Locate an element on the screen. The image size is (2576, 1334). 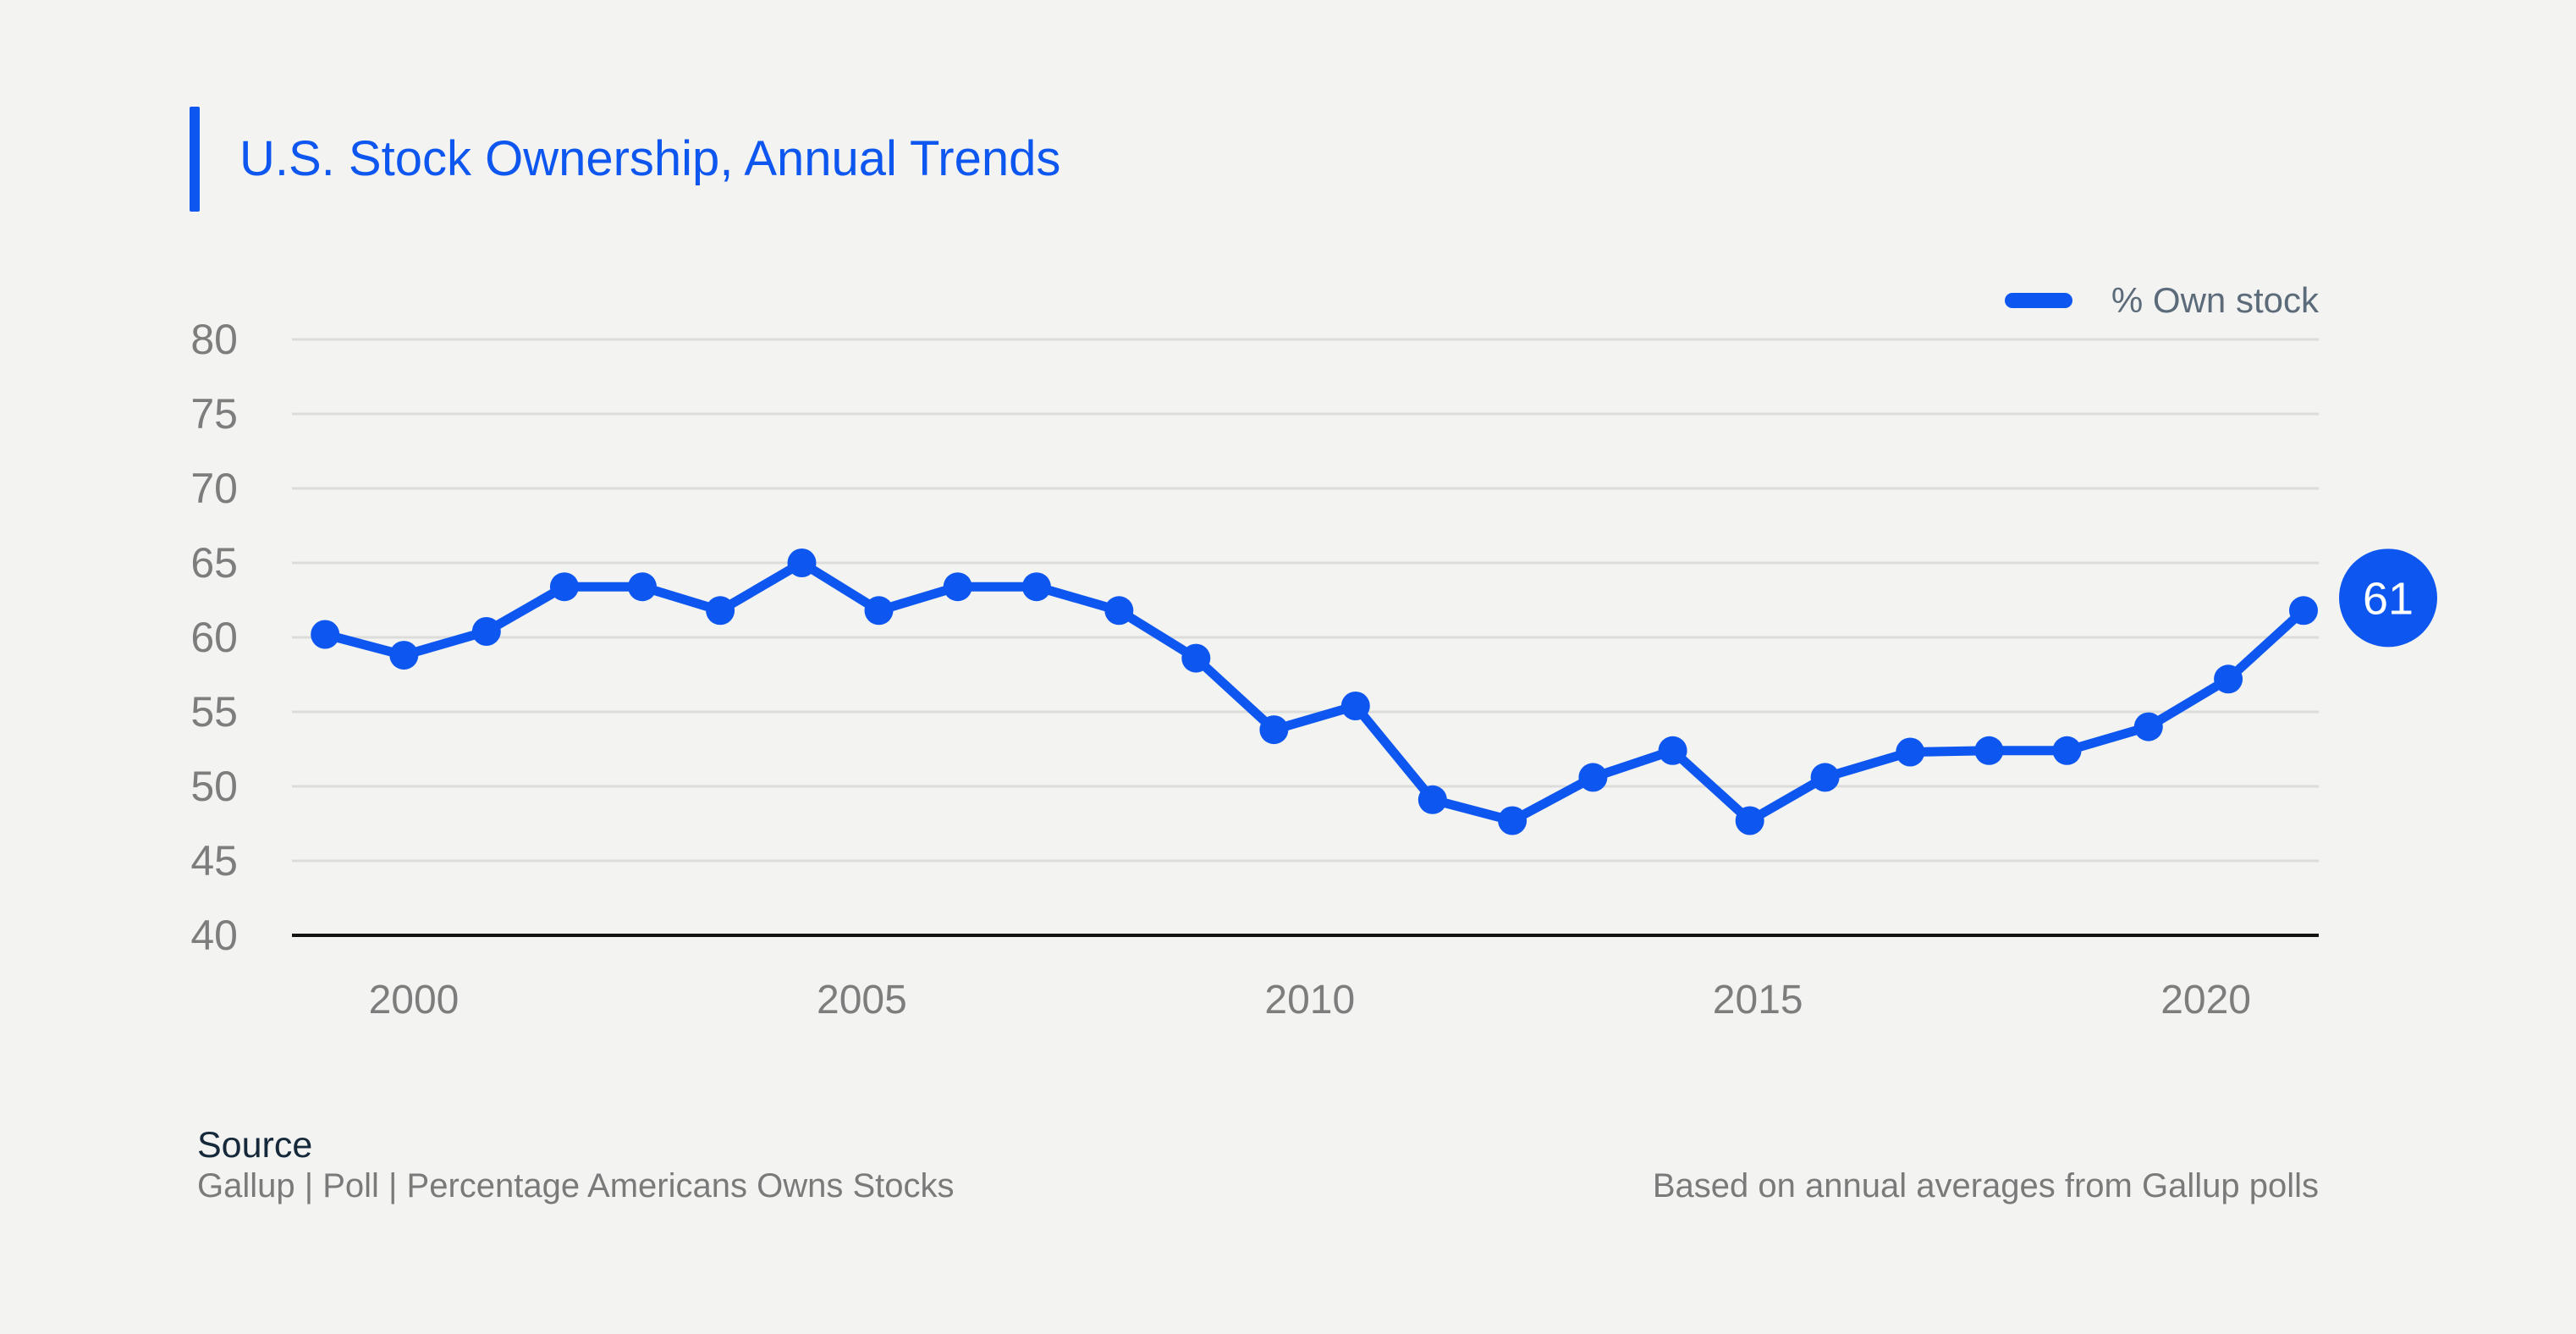
x-tick-label-2005: 2005 is located at coordinates (862, 1000).